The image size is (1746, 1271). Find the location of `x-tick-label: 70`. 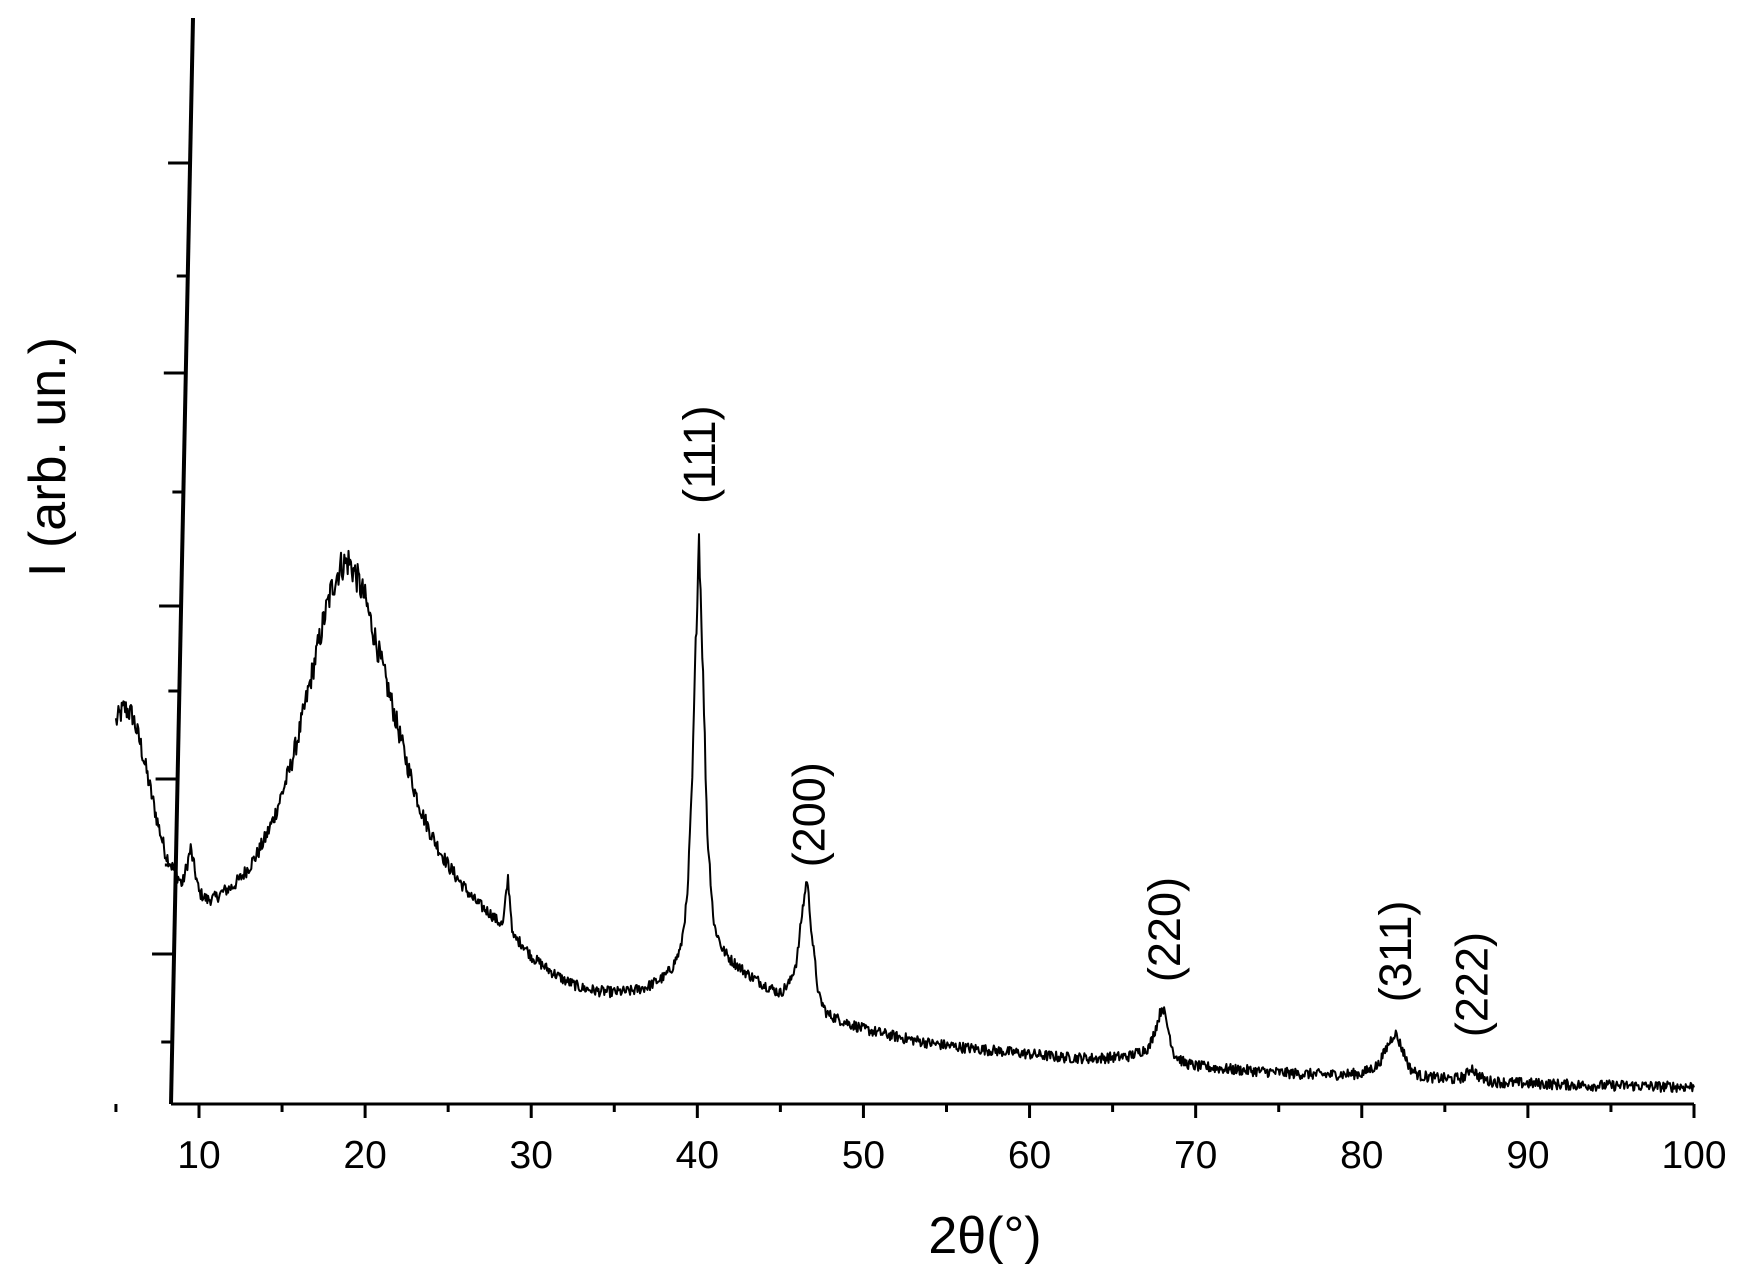

x-tick-label: 70 is located at coordinates (1195, 1155).